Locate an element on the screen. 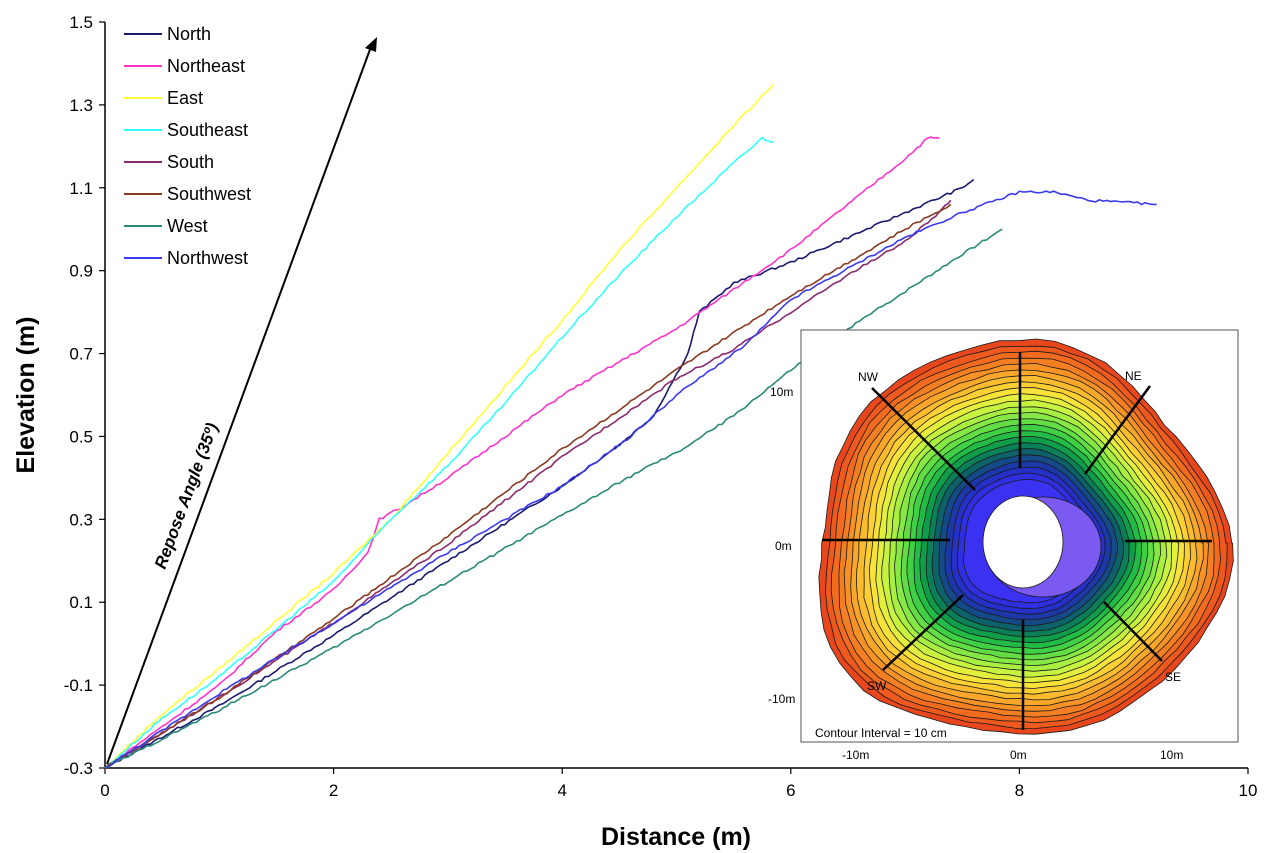  inset-caption: Contour Interval = 10 cm is located at coordinates (881, 733).